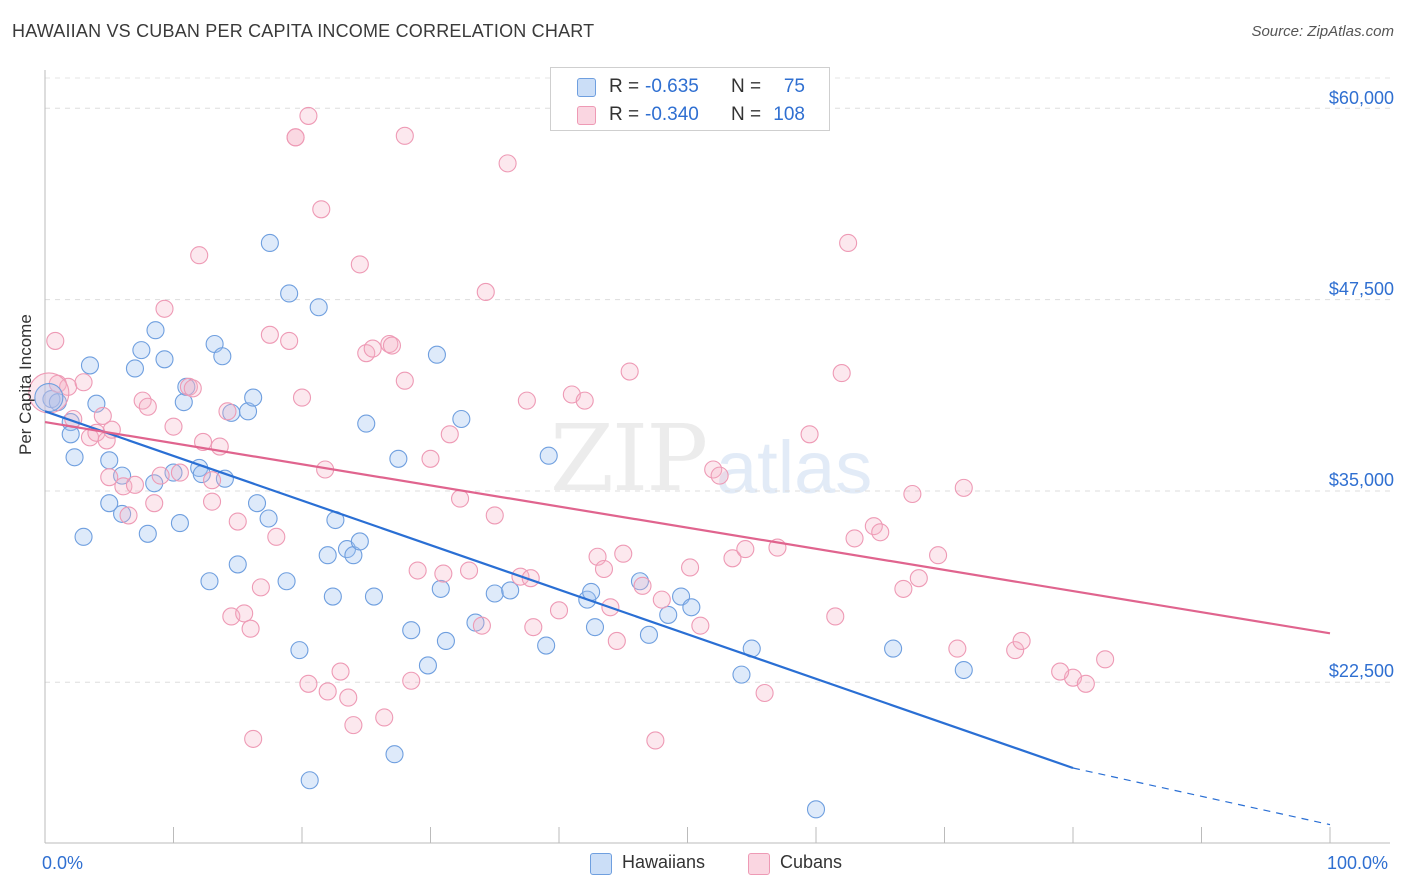  Describe the element at coordinates (794, 467) in the screenshot. I see `watermark-atlas: atlas` at that location.